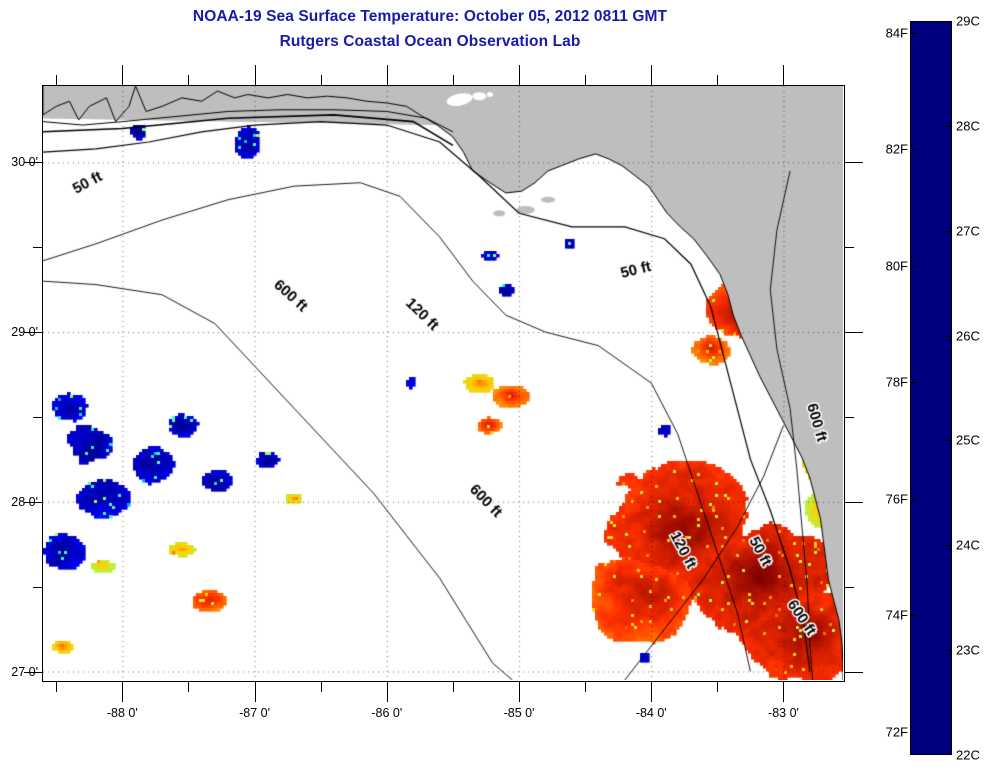  What do you see at coordinates (968, 440) in the screenshot?
I see `colorbar-celsius-label: 25C` at bounding box center [968, 440].